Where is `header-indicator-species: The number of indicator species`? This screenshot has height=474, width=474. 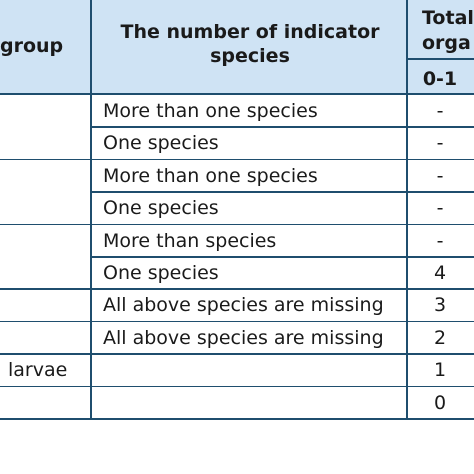
header-indicator-species: The number of indicator species is located at coordinates (250, 44).